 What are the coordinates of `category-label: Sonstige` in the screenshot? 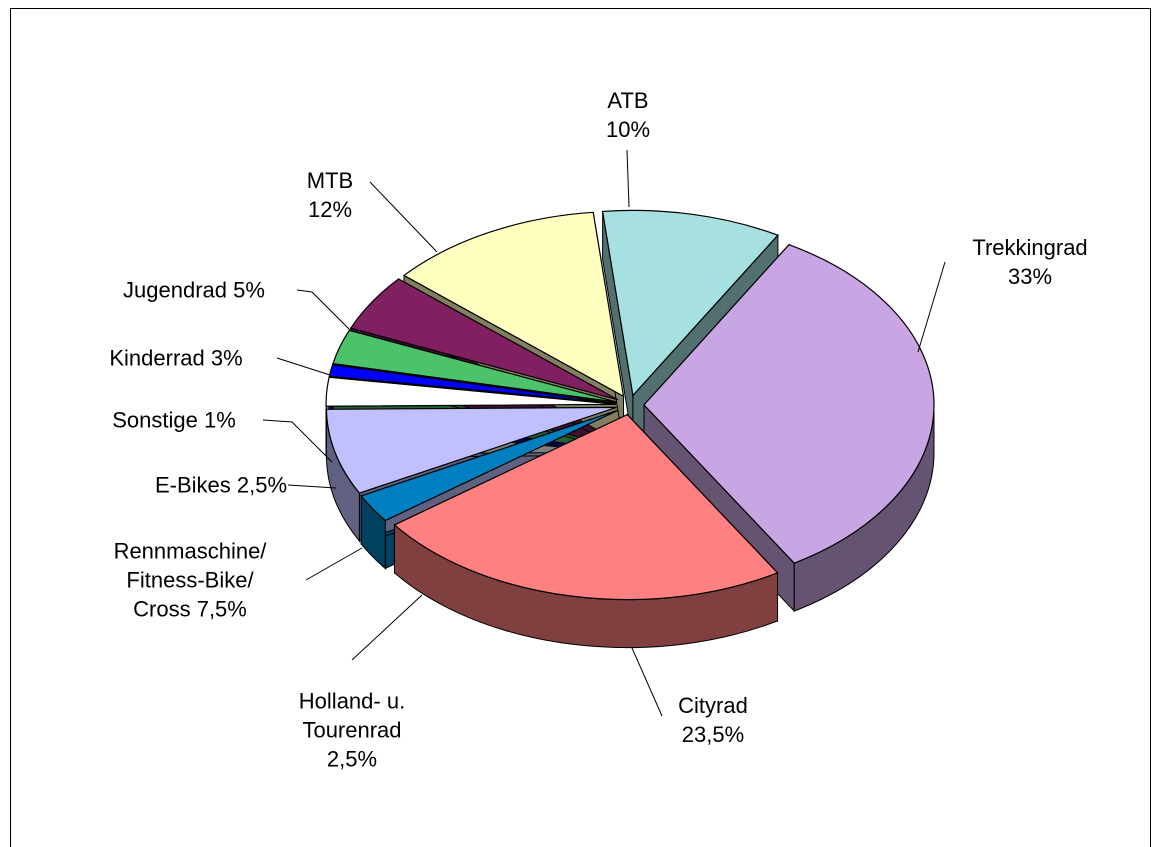 It's located at (155, 420).